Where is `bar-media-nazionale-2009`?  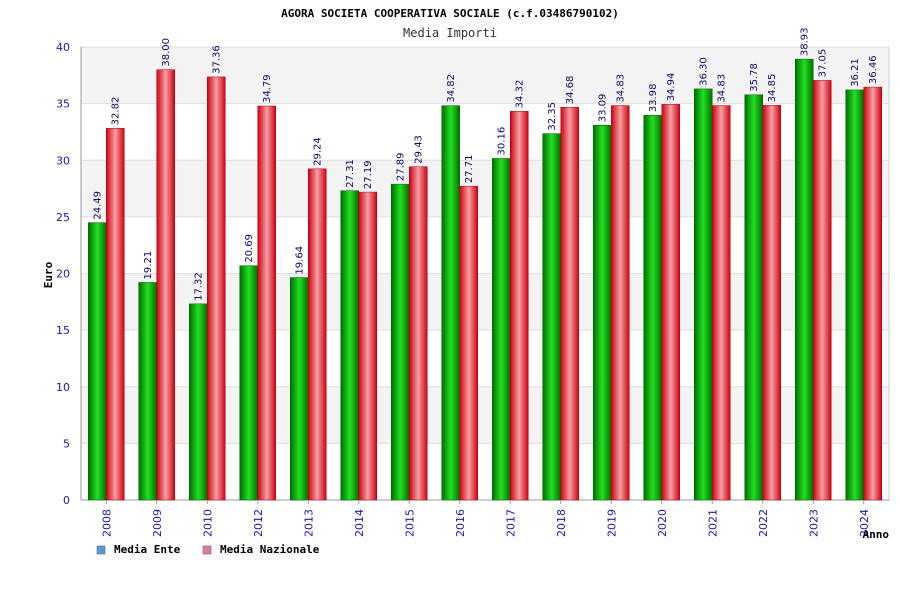 bar-media-nazionale-2009 is located at coordinates (165, 285).